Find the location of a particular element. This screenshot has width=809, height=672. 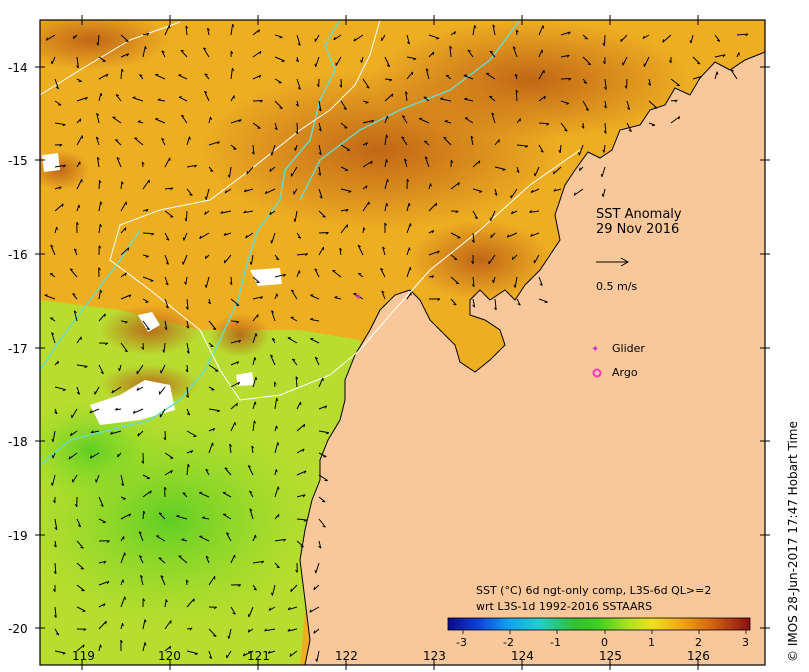

glider-legend-label: Glider is located at coordinates (628, 348).